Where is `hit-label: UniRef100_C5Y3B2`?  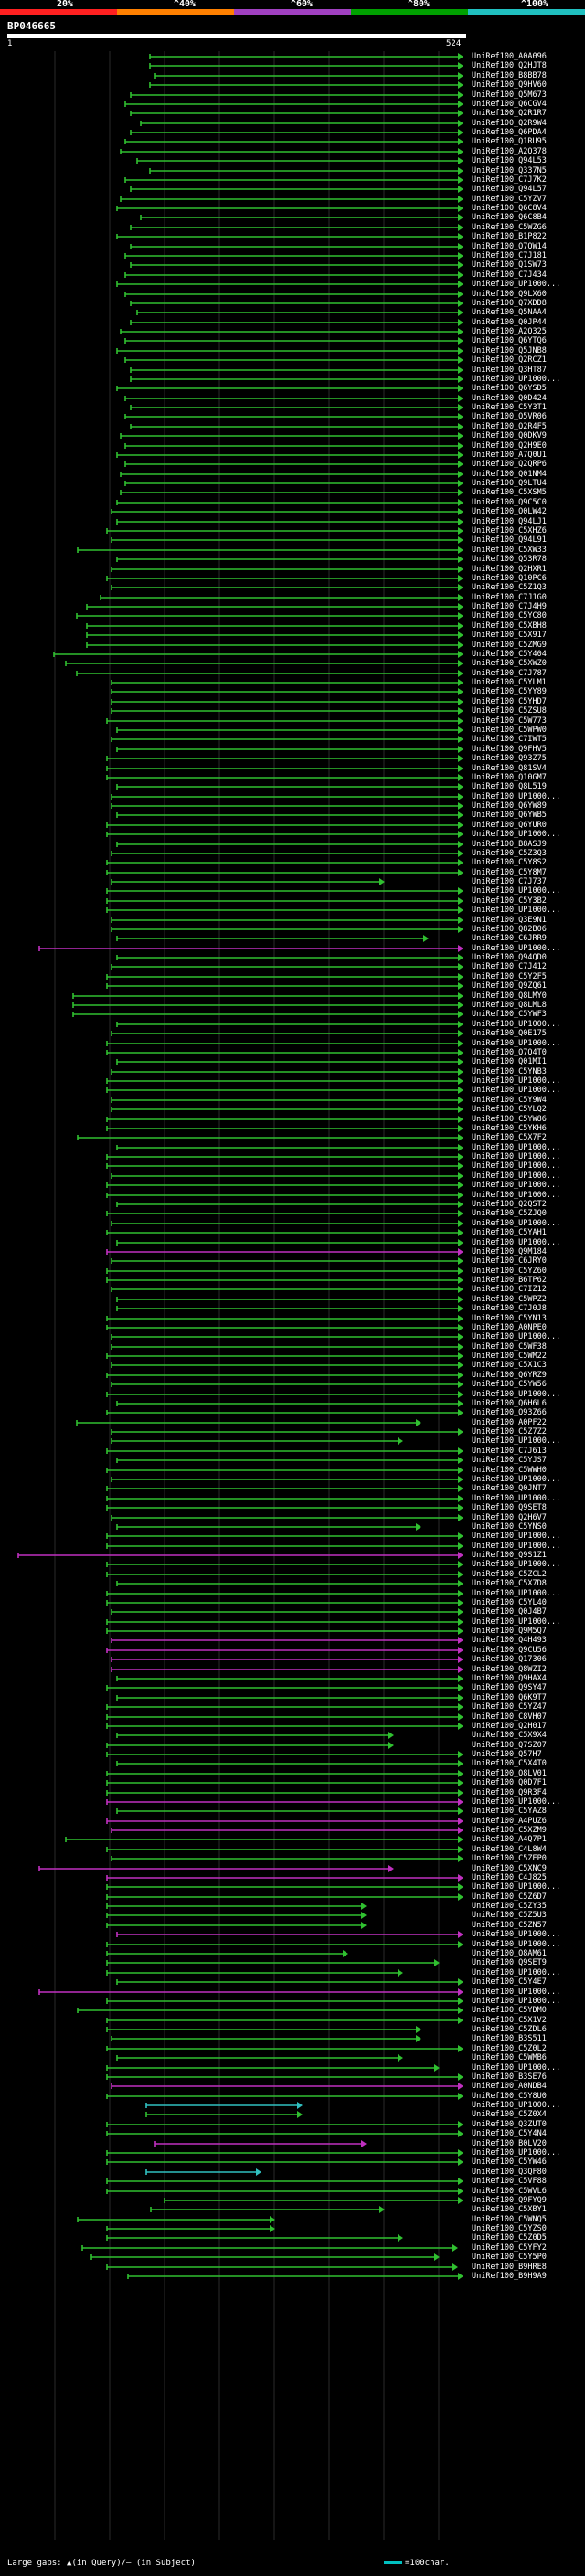 hit-label: UniRef100_C5Y3B2 is located at coordinates (510, 901).